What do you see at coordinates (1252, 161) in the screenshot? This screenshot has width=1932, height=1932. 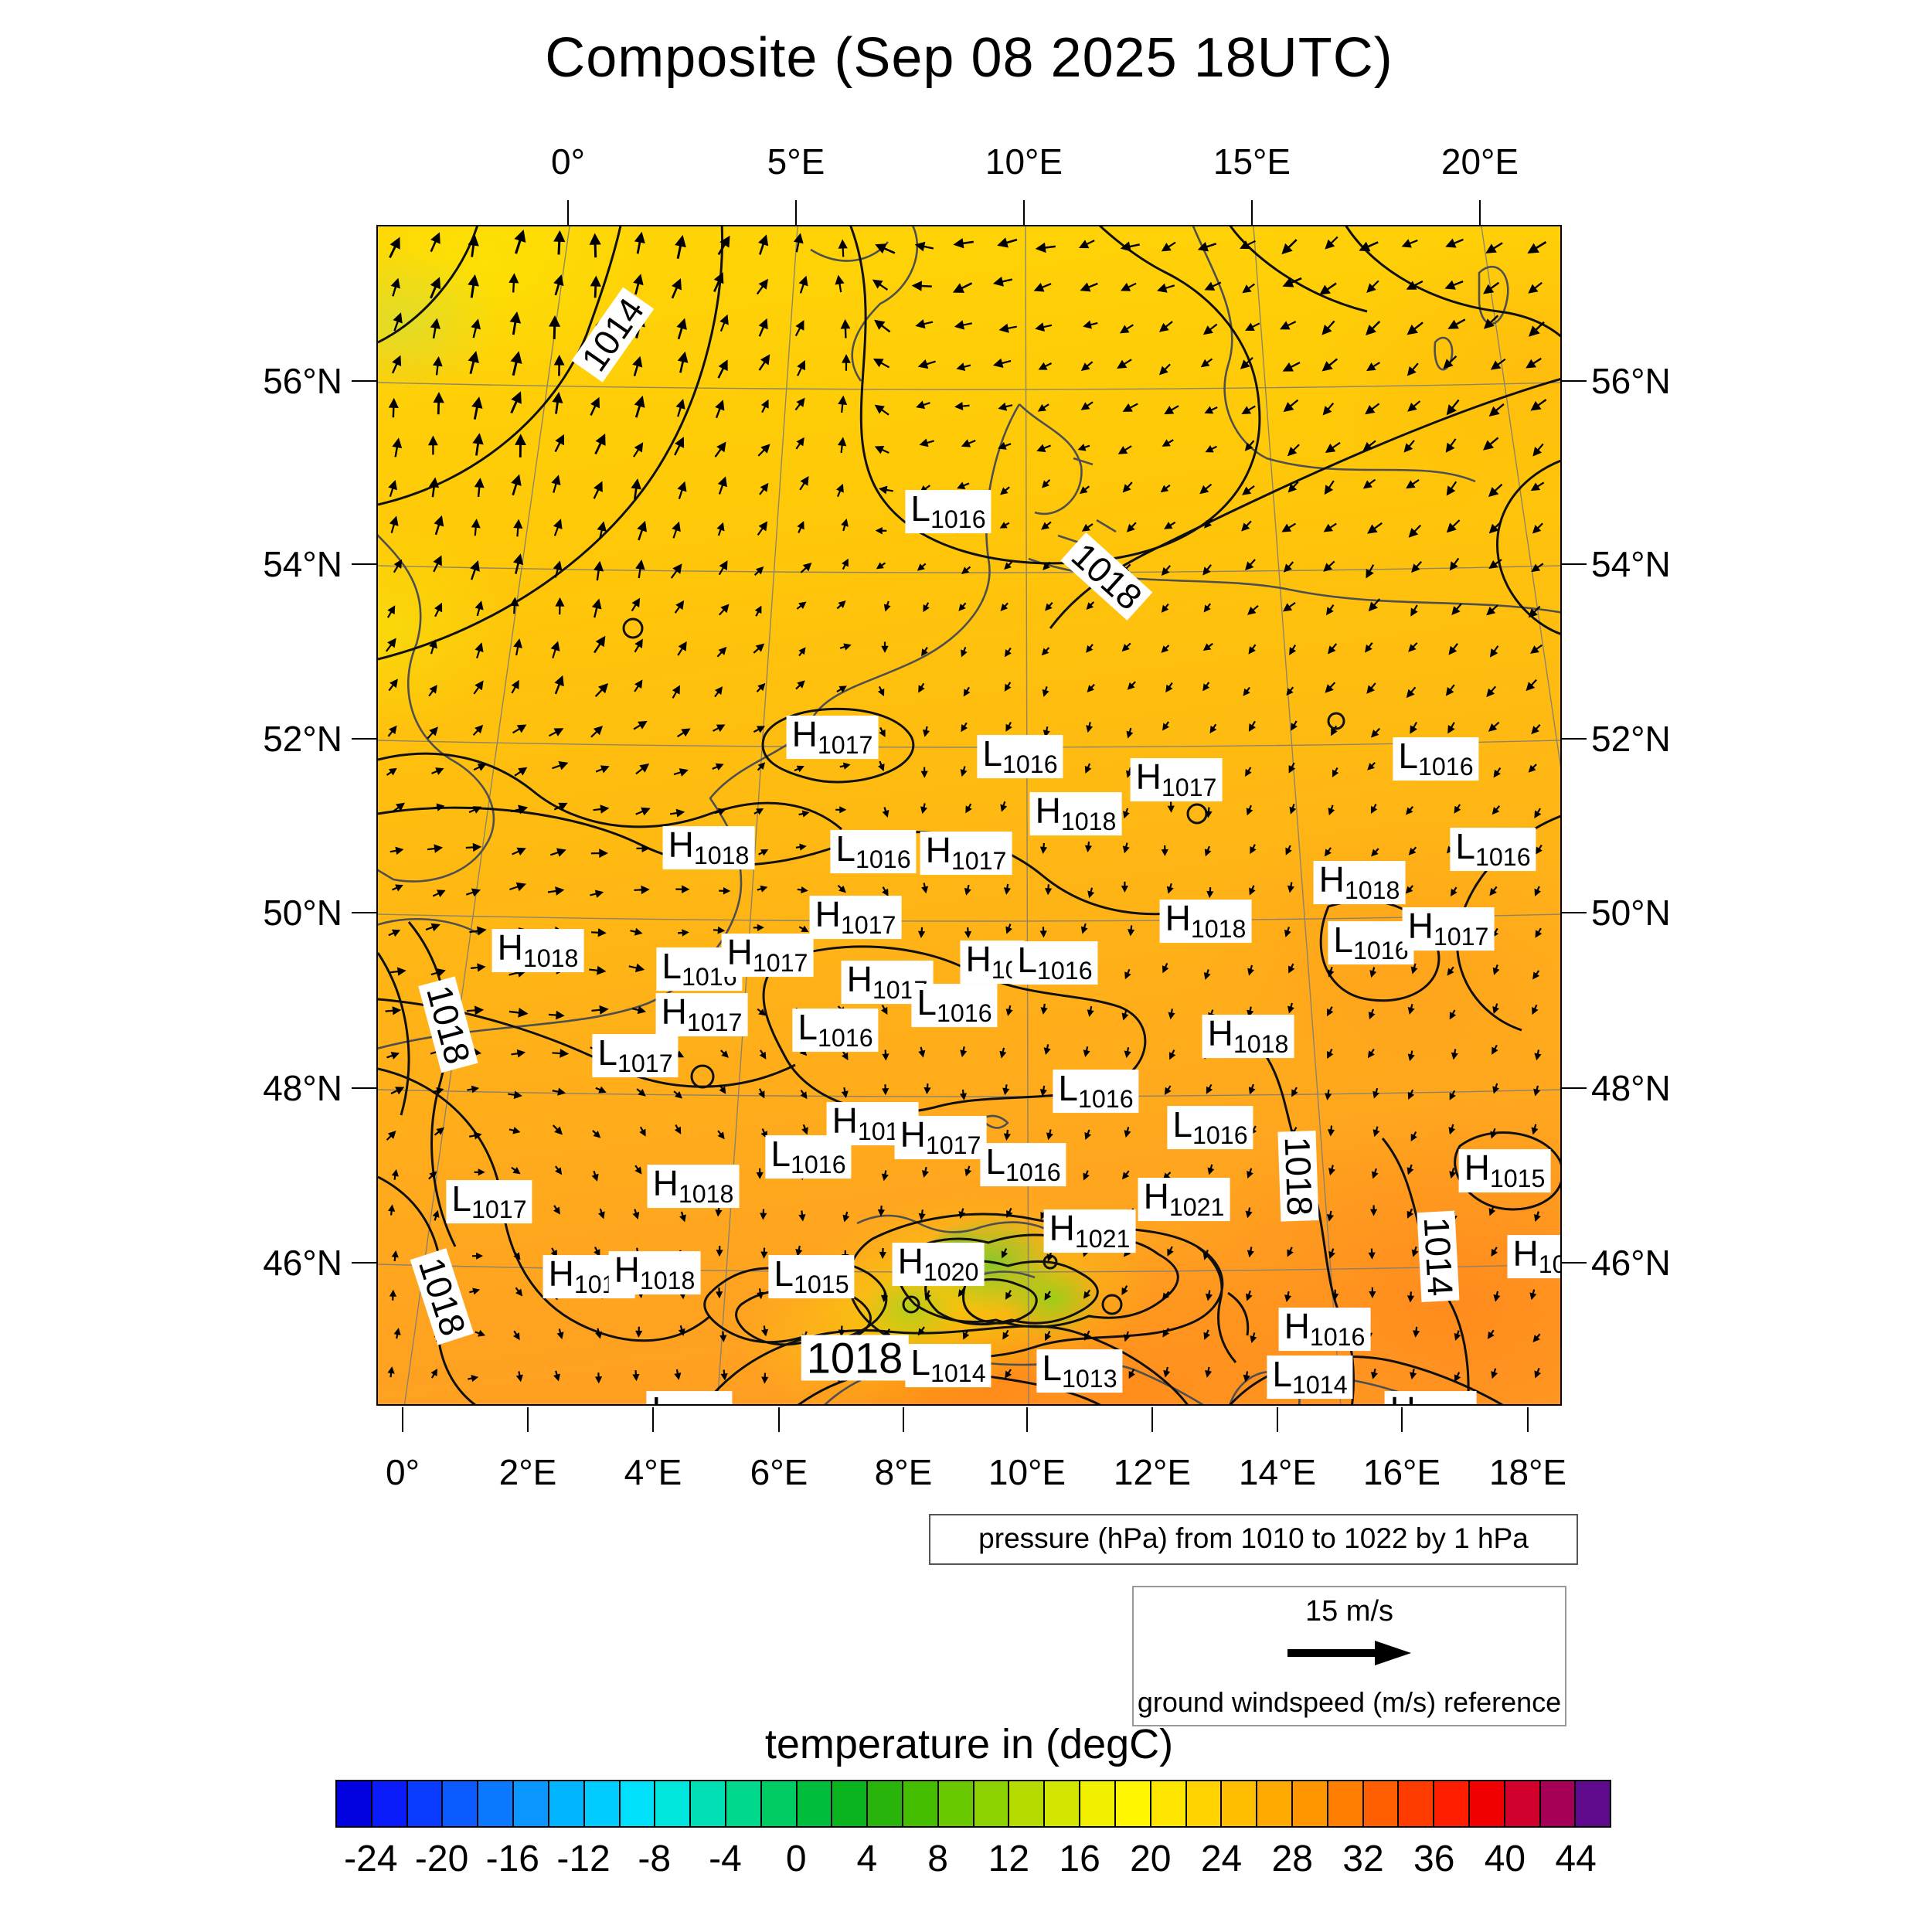 I see `top-axis-label: 15°E` at bounding box center [1252, 161].